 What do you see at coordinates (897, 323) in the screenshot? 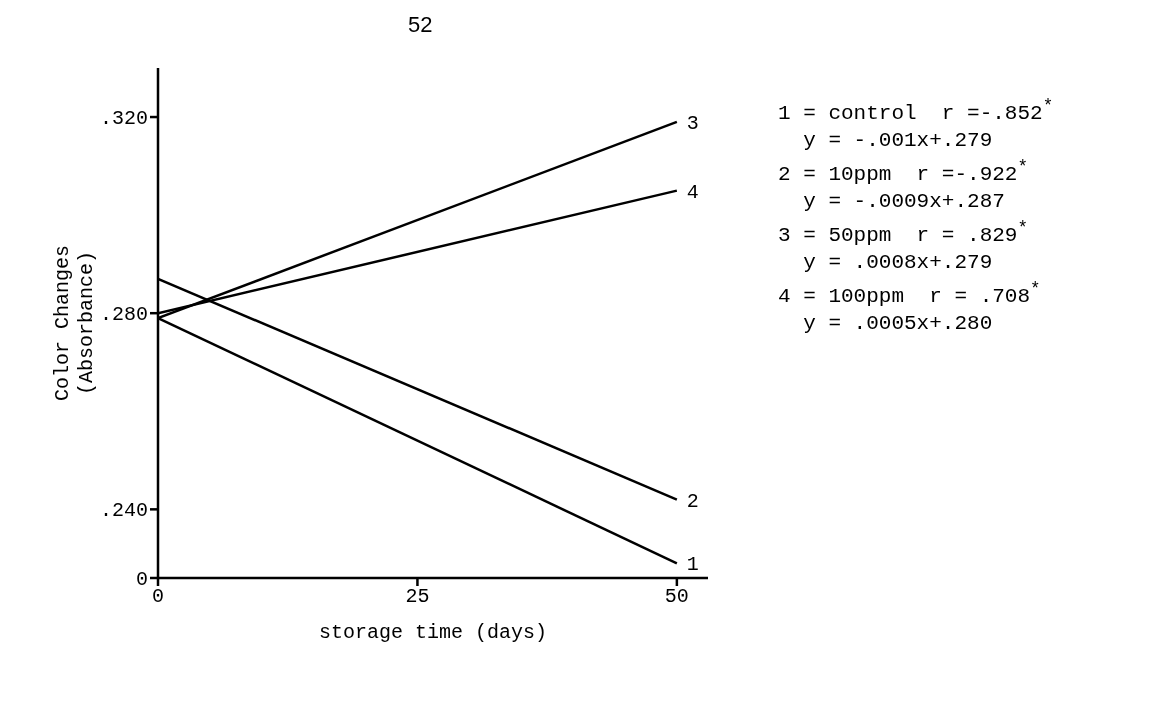
I see `text: y = .0005x+.280` at bounding box center [897, 323].